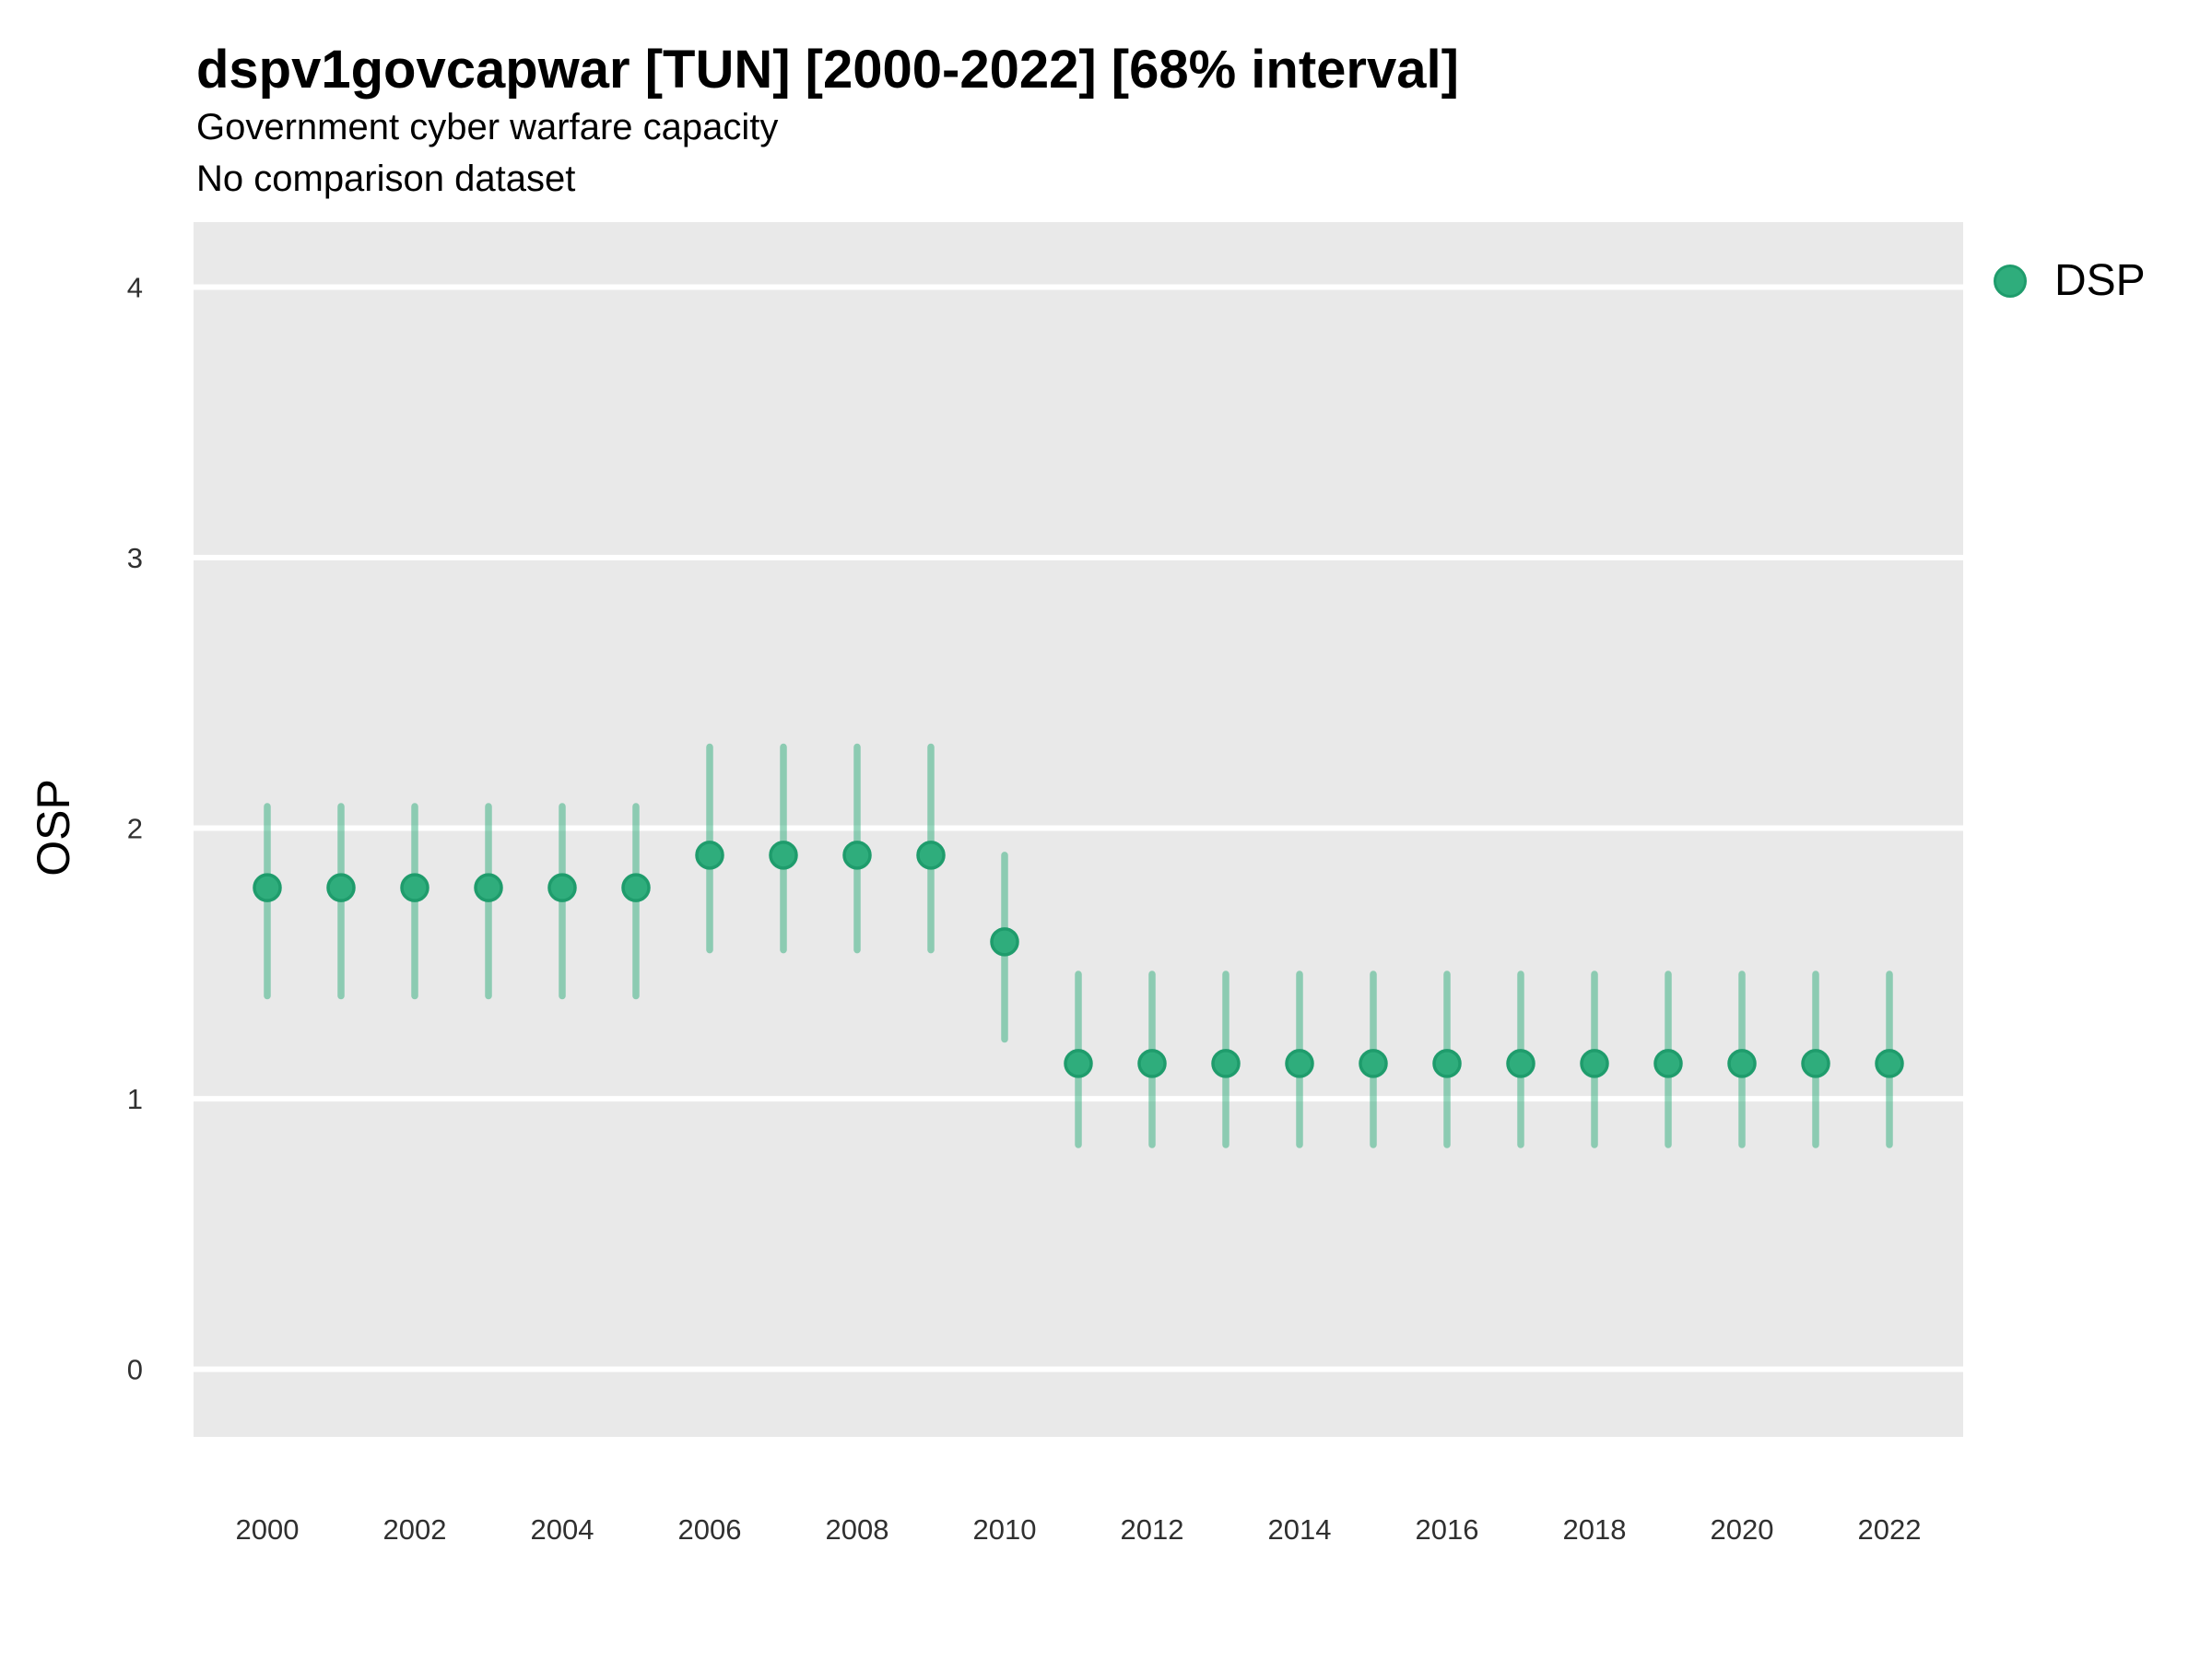 This screenshot has width=2212, height=1659. I want to click on point-2012, so click(1152, 1063).